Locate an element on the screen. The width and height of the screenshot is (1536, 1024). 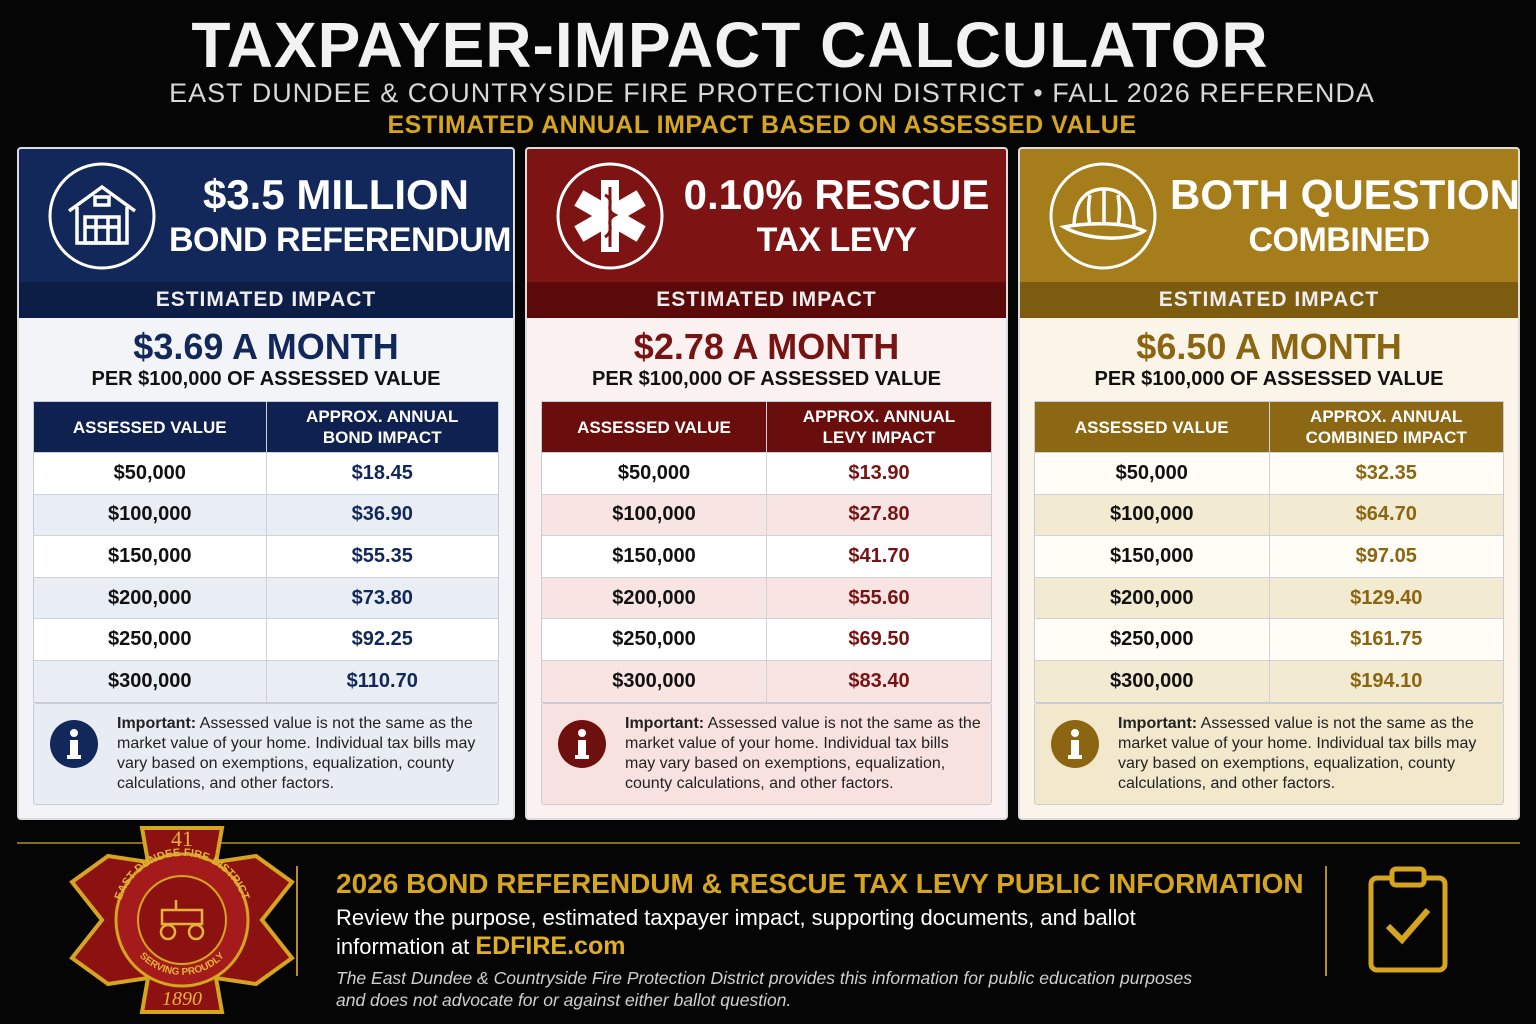
card-title: $3.5 MILLION is located at coordinates (336, 194).